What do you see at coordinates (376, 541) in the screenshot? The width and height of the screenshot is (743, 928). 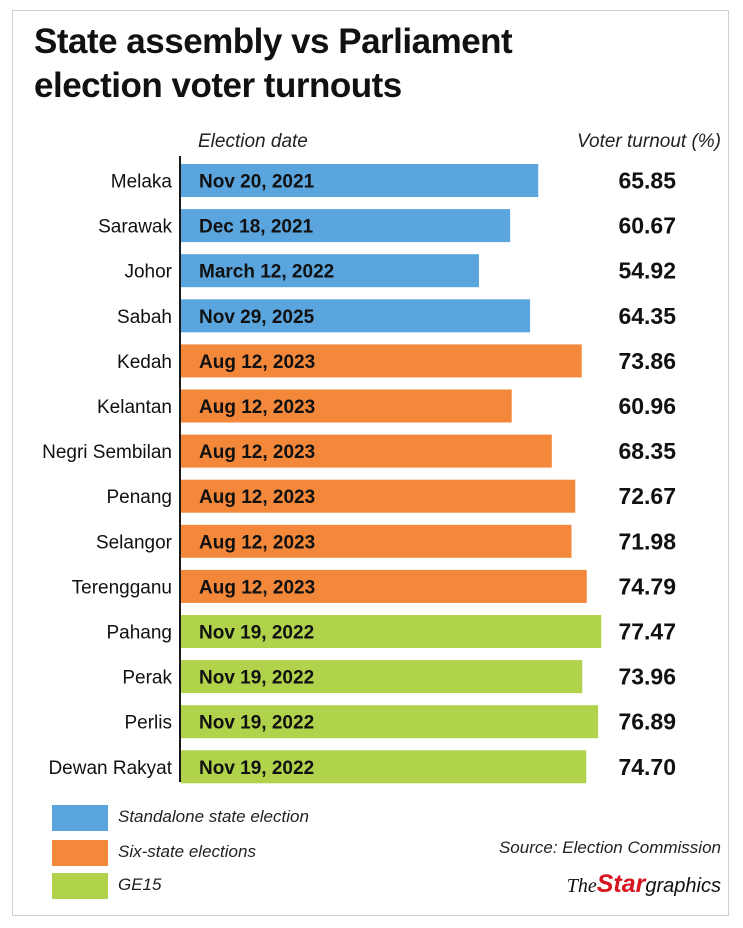 I see `bar-selangor` at bounding box center [376, 541].